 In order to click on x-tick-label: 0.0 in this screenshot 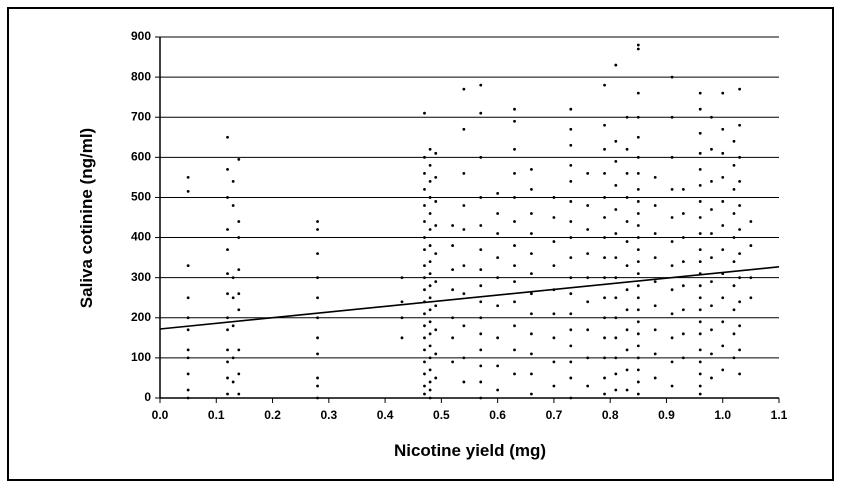, I will do `click(160, 415)`.